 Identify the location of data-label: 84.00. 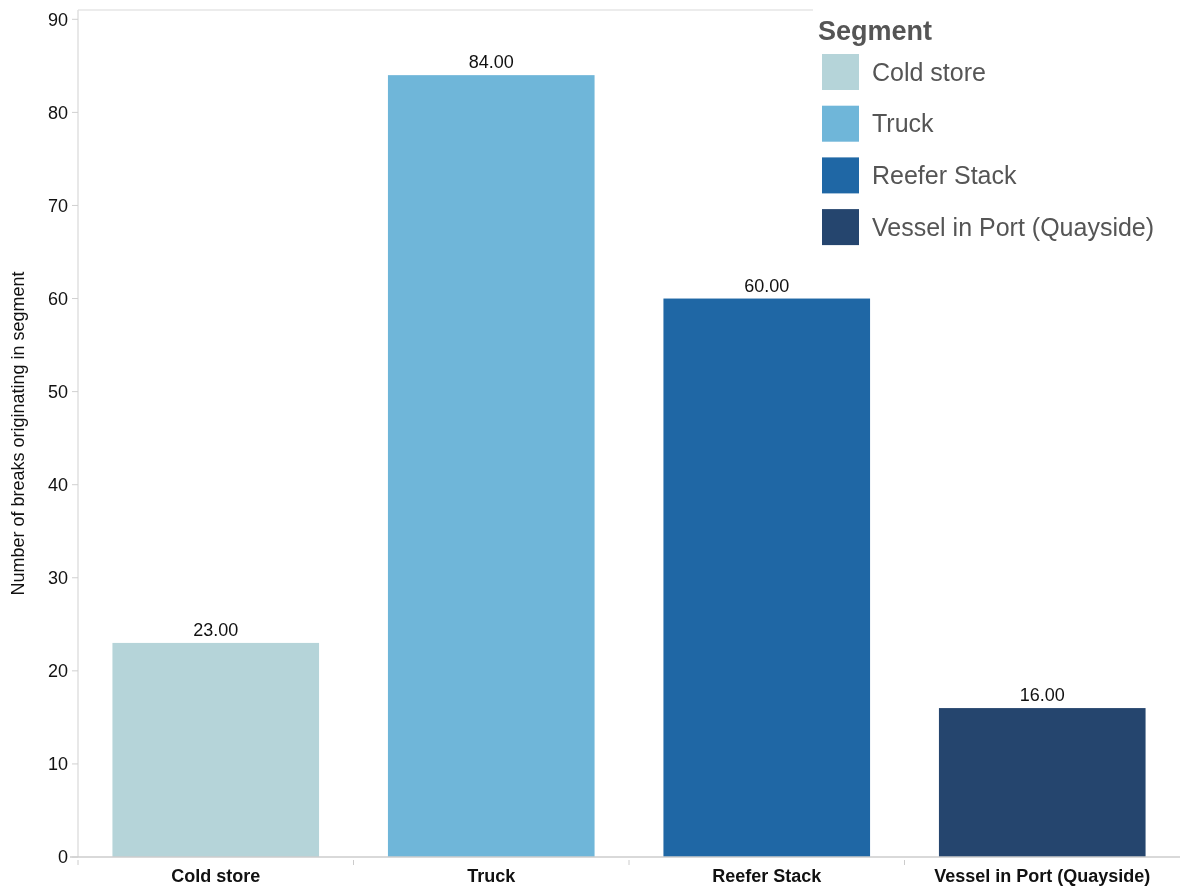
(491, 62).